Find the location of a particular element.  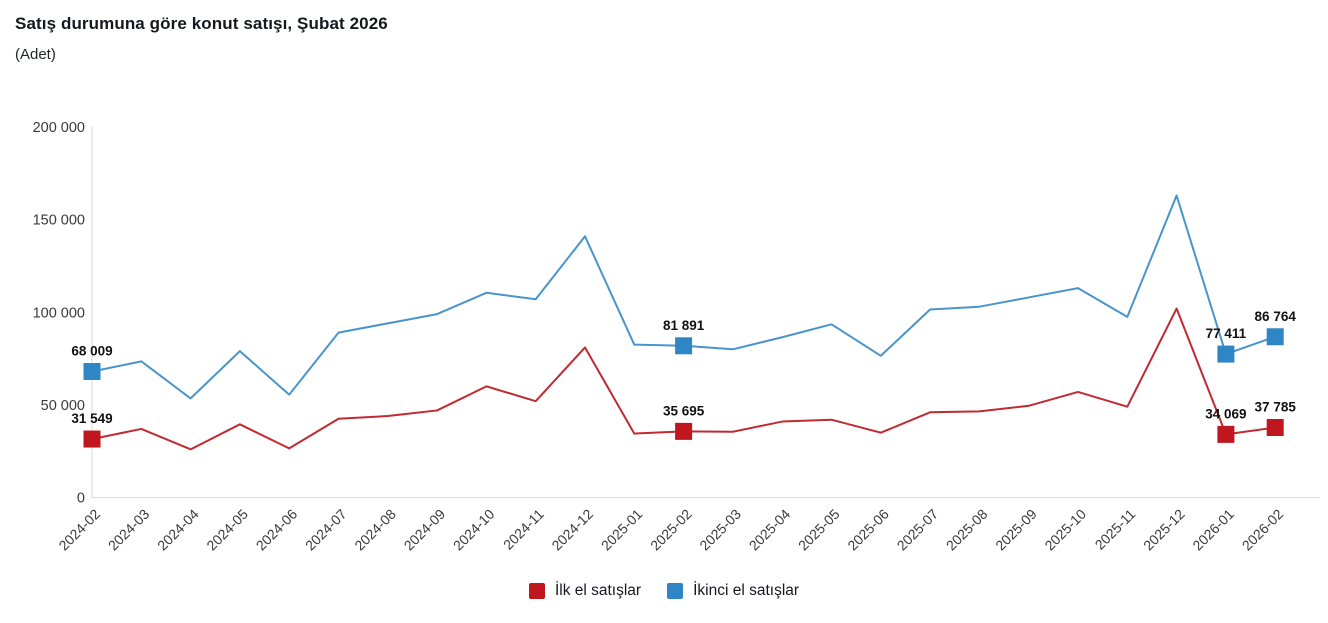

x-tick-label: 2024-06 is located at coordinates (277, 530).